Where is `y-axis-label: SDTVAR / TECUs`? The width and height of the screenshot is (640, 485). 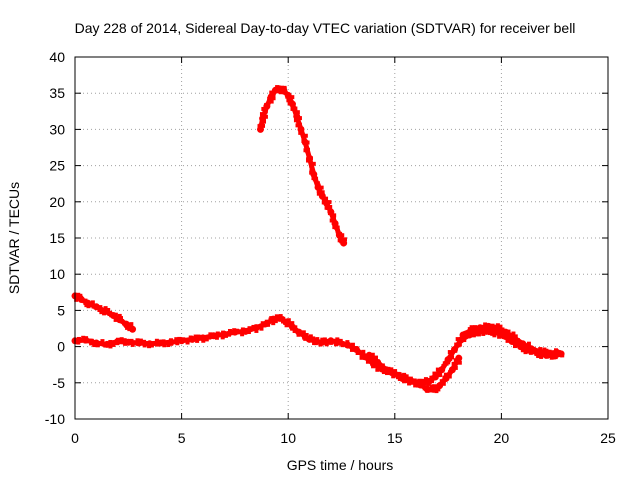
y-axis-label: SDTVAR / TECUs is located at coordinates (14, 238).